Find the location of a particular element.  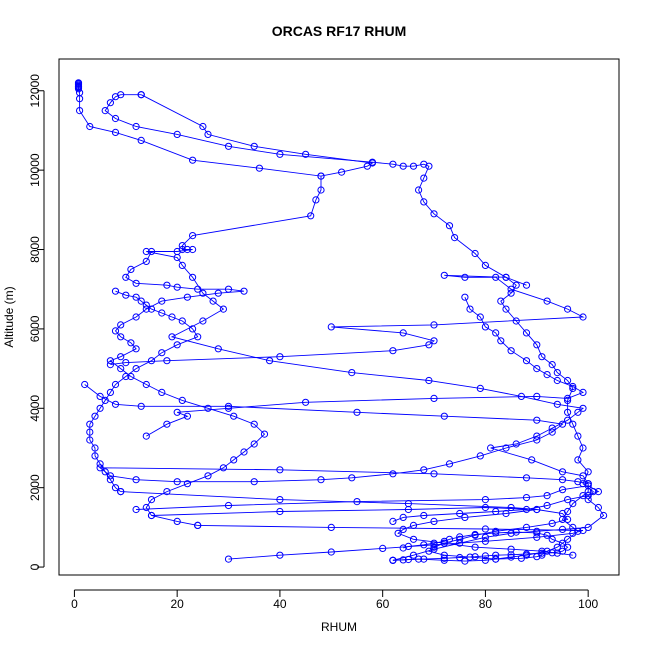

x-tick-label: 80 is located at coordinates (486, 604).